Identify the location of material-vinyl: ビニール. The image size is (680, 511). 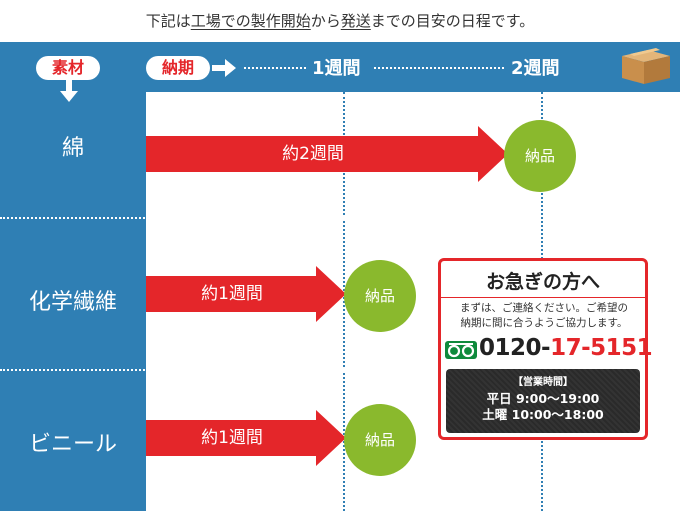
(72, 444).